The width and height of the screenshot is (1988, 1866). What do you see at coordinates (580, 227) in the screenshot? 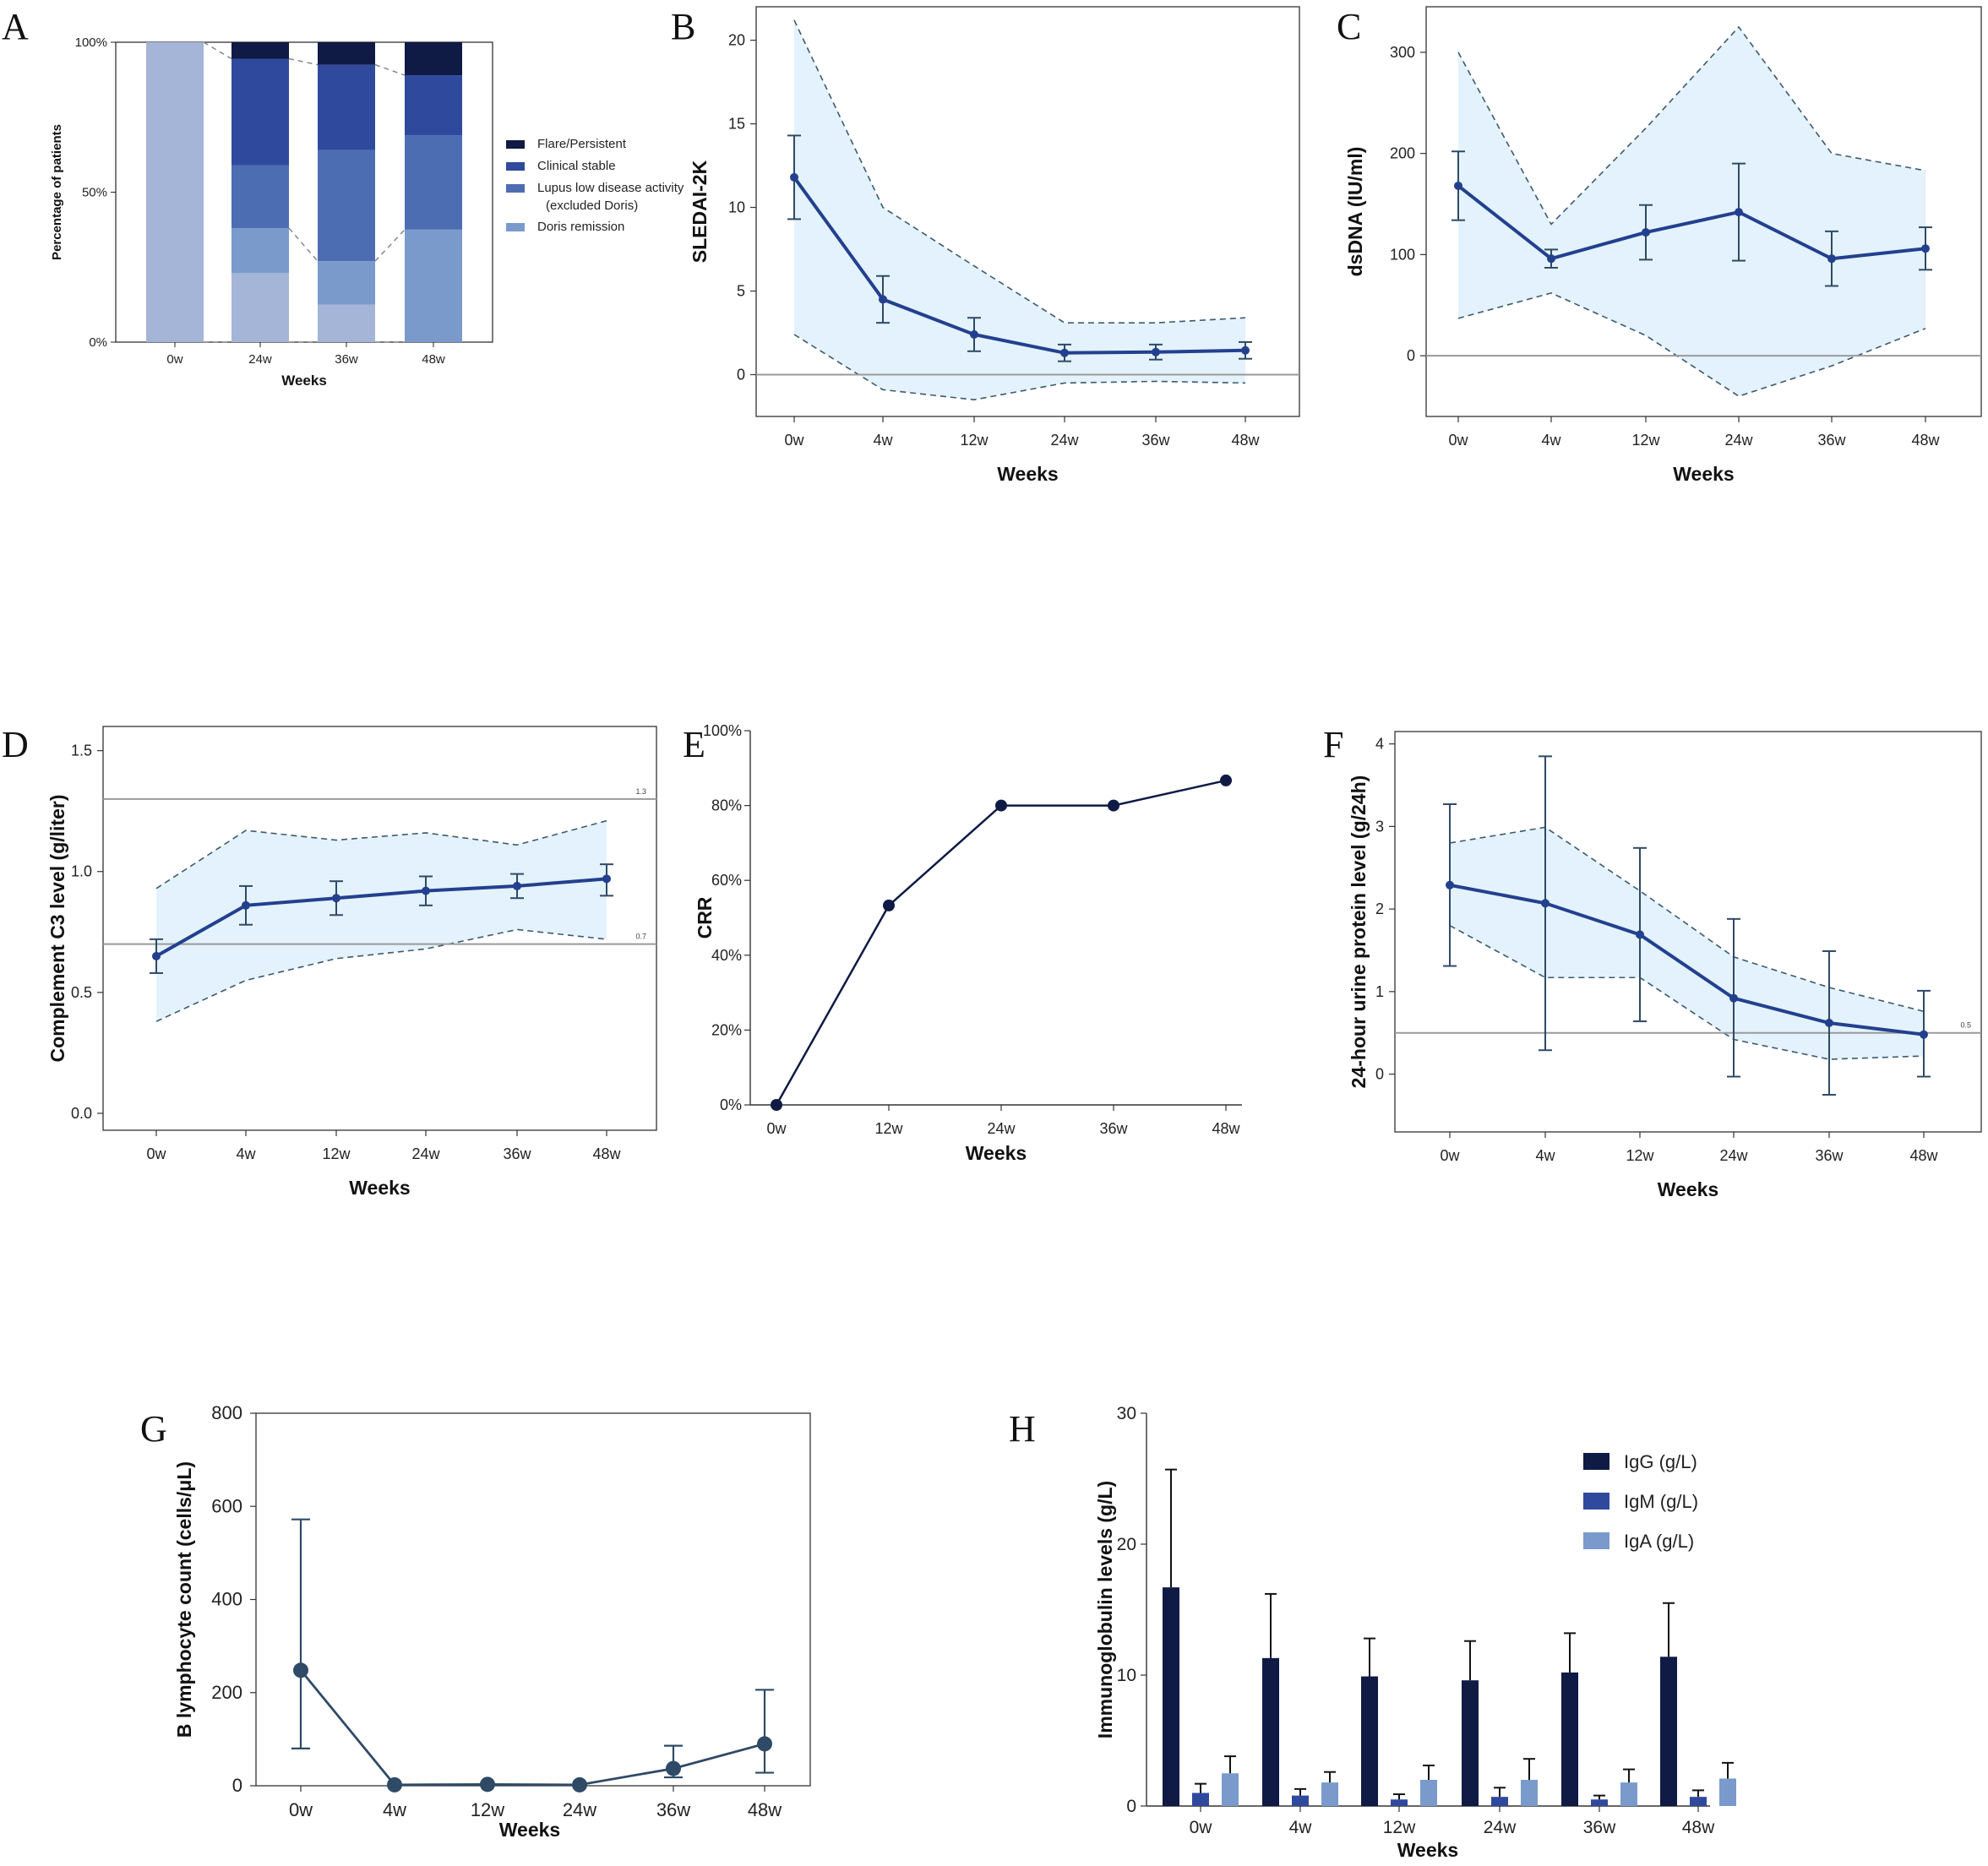
I see `legend-label: Doris remission` at bounding box center [580, 227].